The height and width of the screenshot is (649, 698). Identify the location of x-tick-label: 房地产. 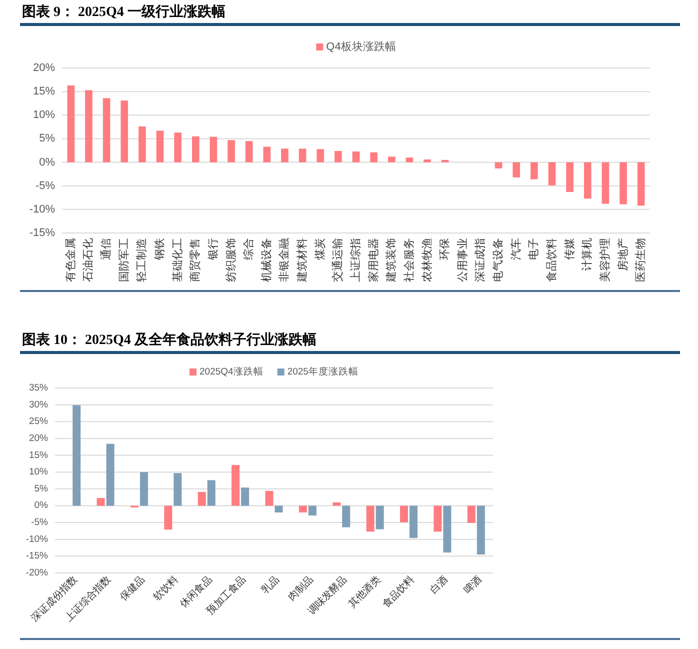
(623, 254).